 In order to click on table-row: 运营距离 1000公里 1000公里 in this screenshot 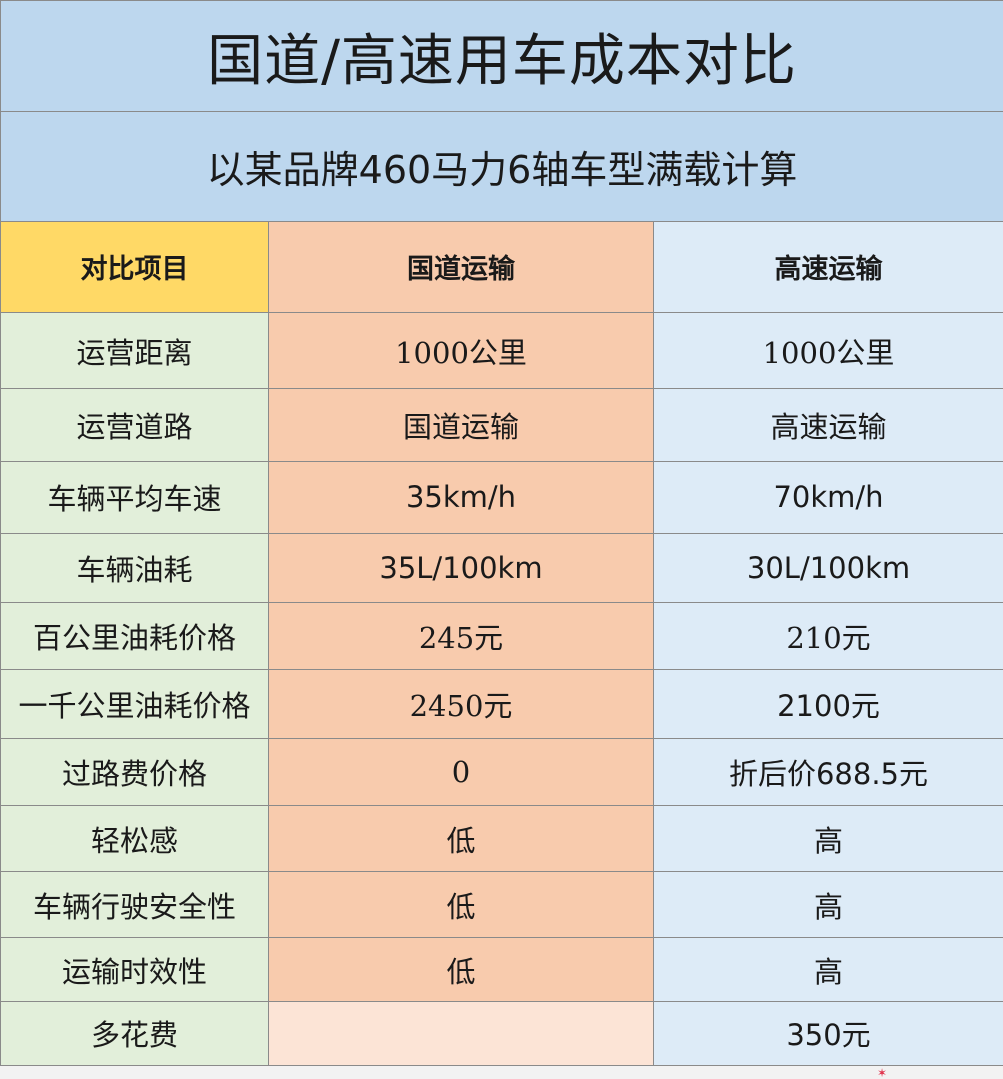, I will do `click(501, 351)`.